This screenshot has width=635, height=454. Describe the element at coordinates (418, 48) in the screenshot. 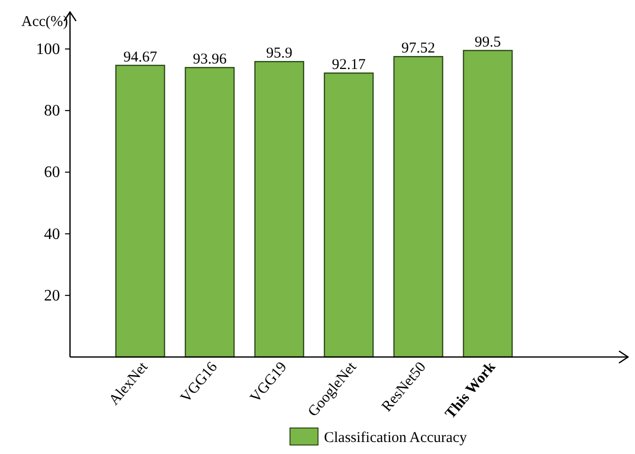

I see `data-label: 97.52` at that location.